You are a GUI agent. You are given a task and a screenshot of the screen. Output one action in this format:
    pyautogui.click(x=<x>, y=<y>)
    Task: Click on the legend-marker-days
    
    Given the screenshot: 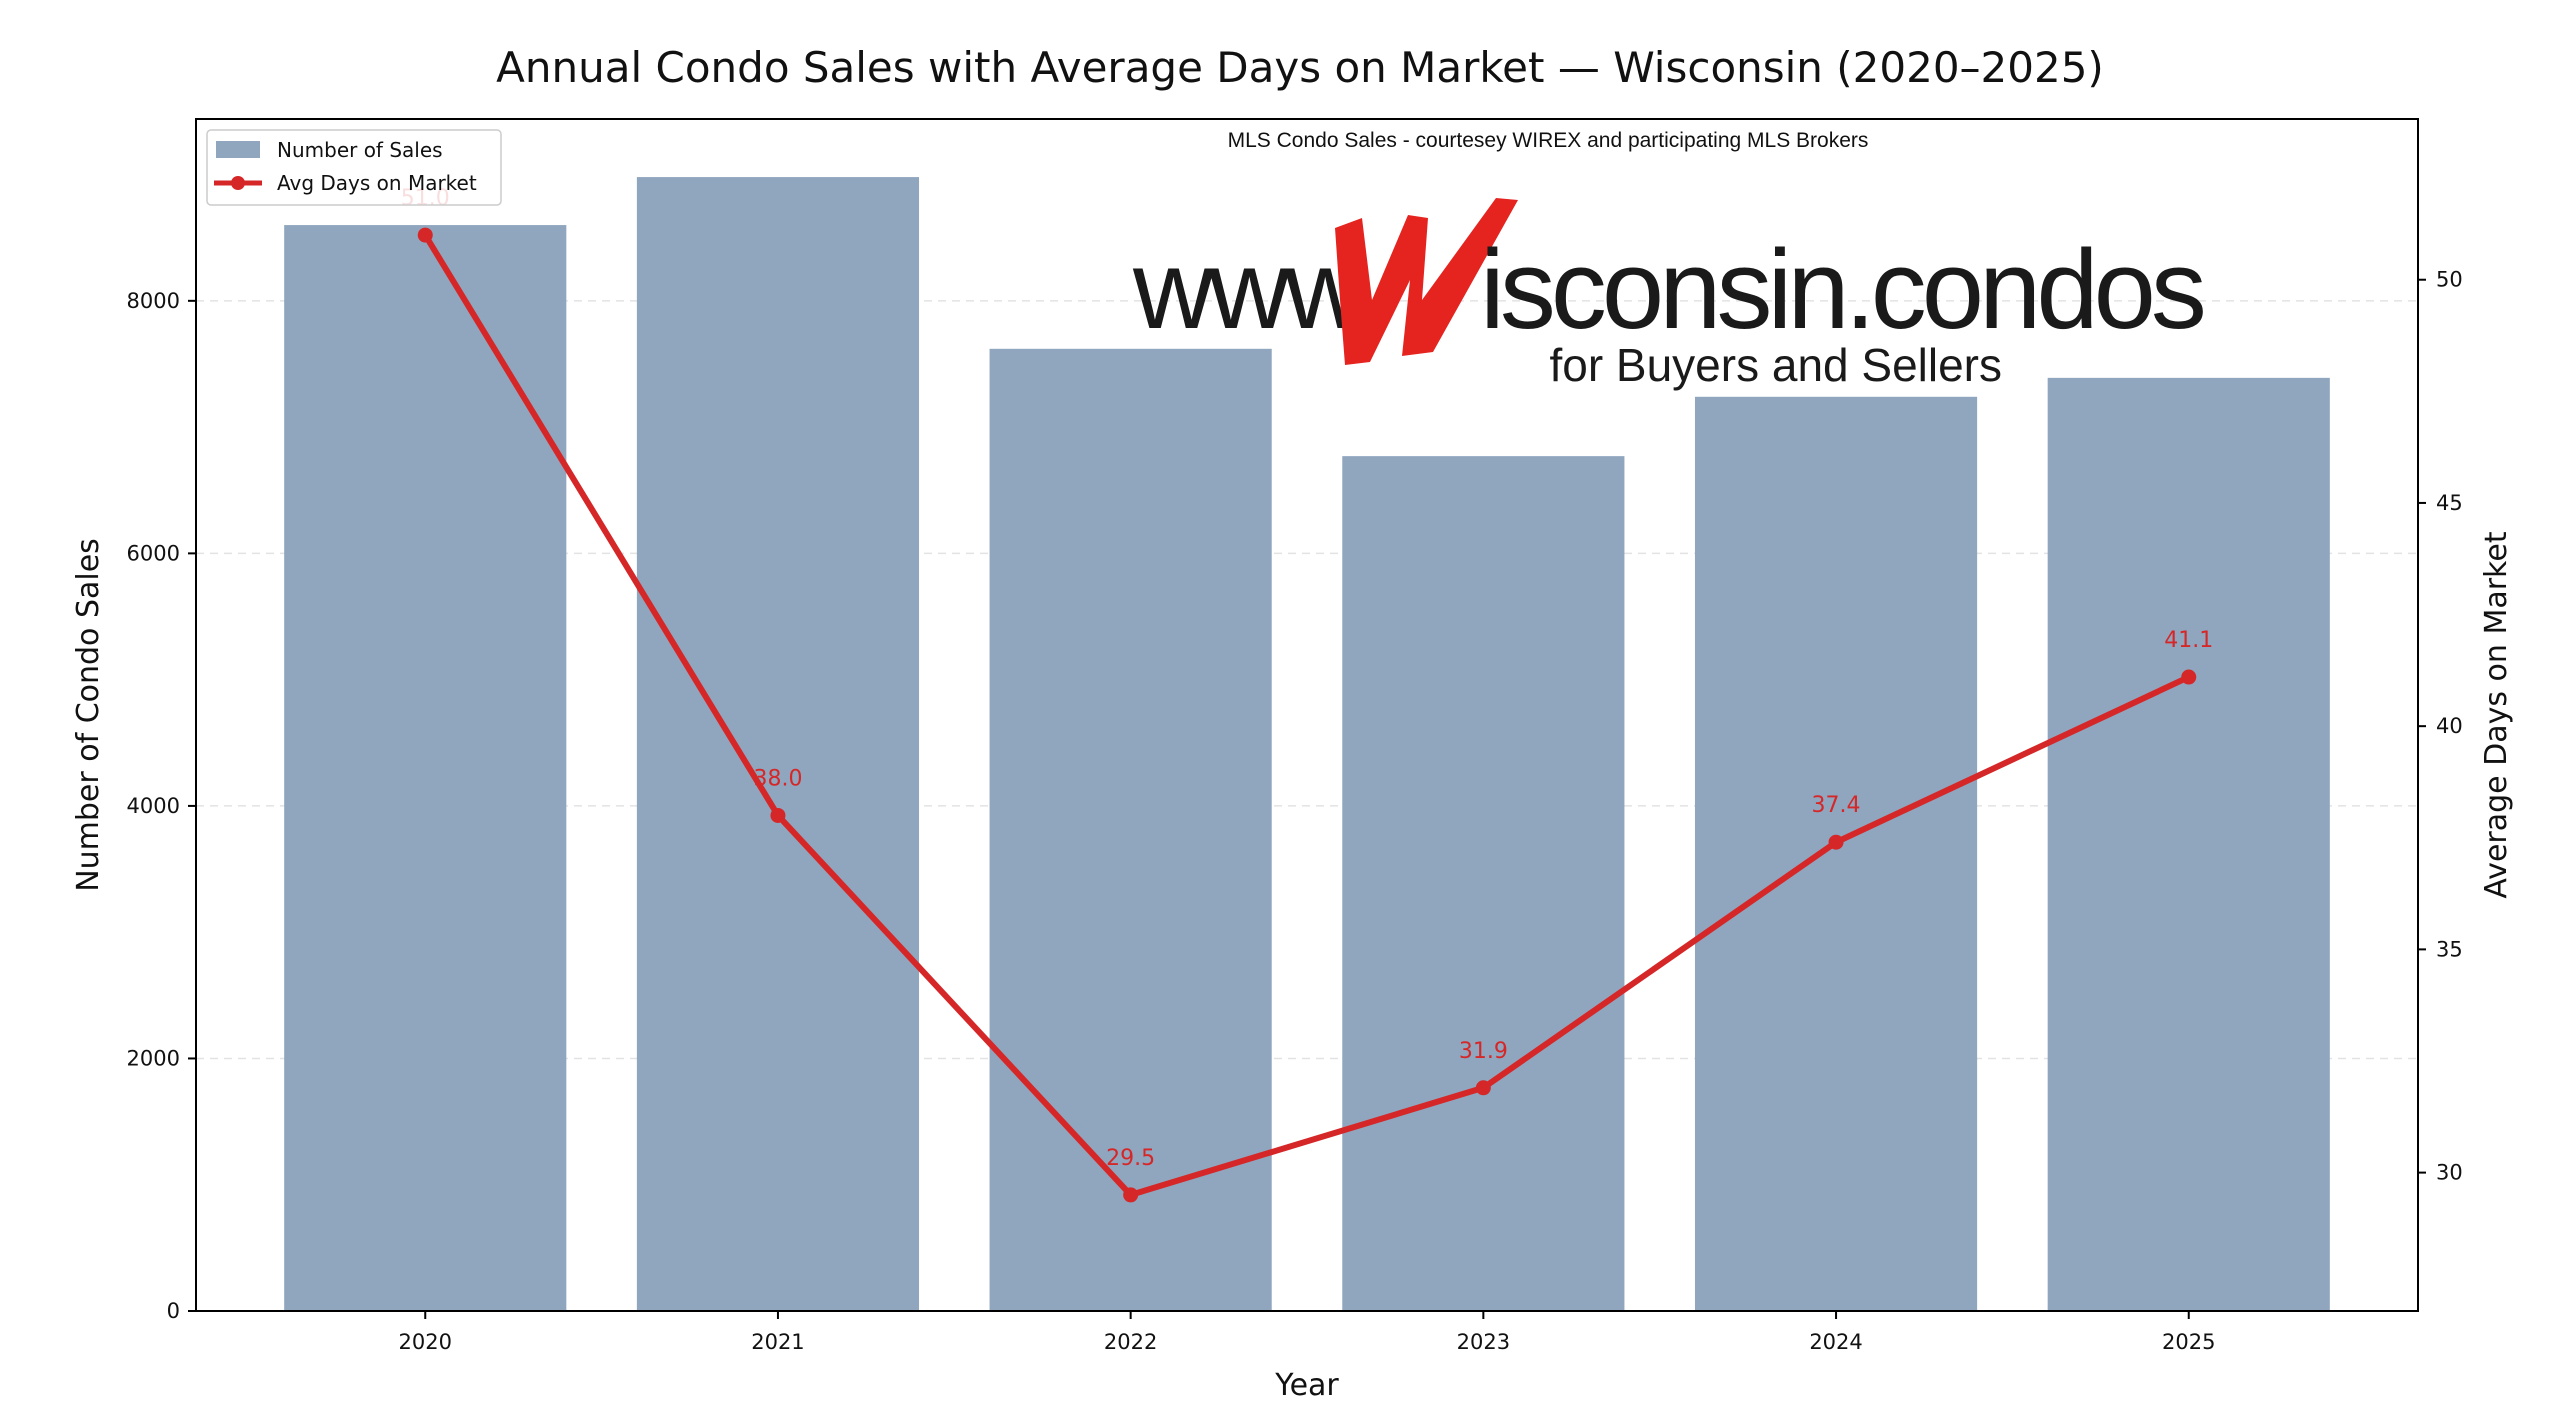 What is the action you would take?
    pyautogui.click(x=238, y=183)
    